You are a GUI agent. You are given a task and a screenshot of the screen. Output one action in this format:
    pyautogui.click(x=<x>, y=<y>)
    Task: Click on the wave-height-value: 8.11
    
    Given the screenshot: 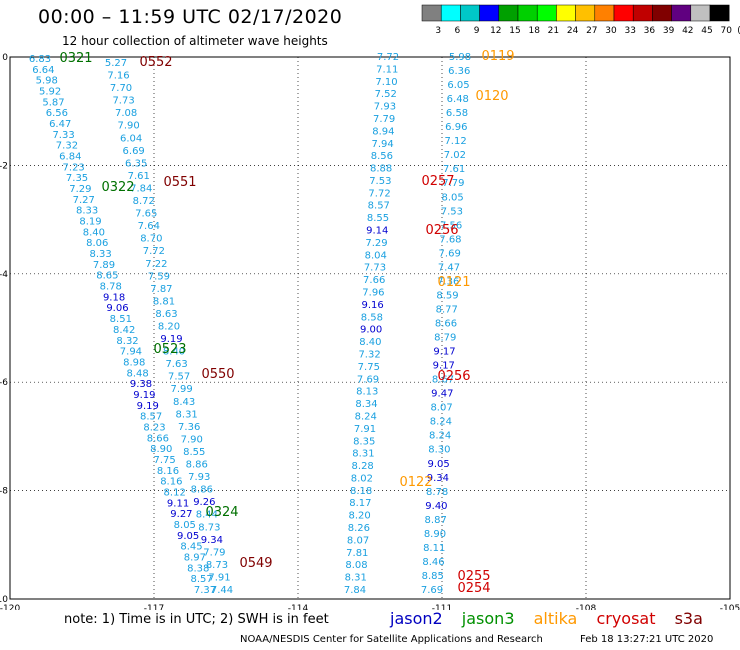 What is the action you would take?
    pyautogui.click(x=434, y=548)
    